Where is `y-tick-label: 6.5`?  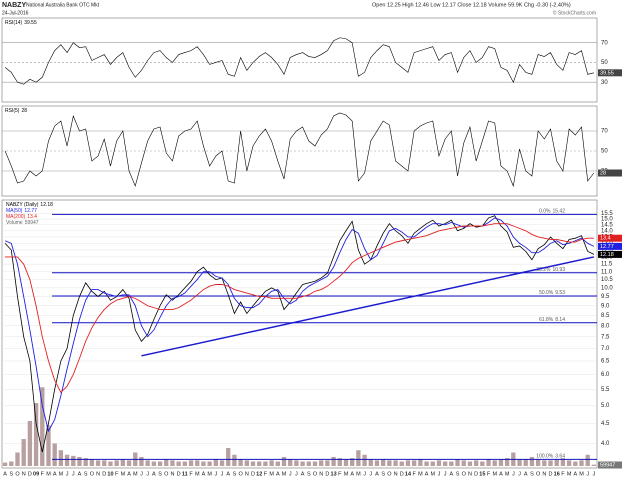 y-tick-label: 6.5 is located at coordinates (605, 362).